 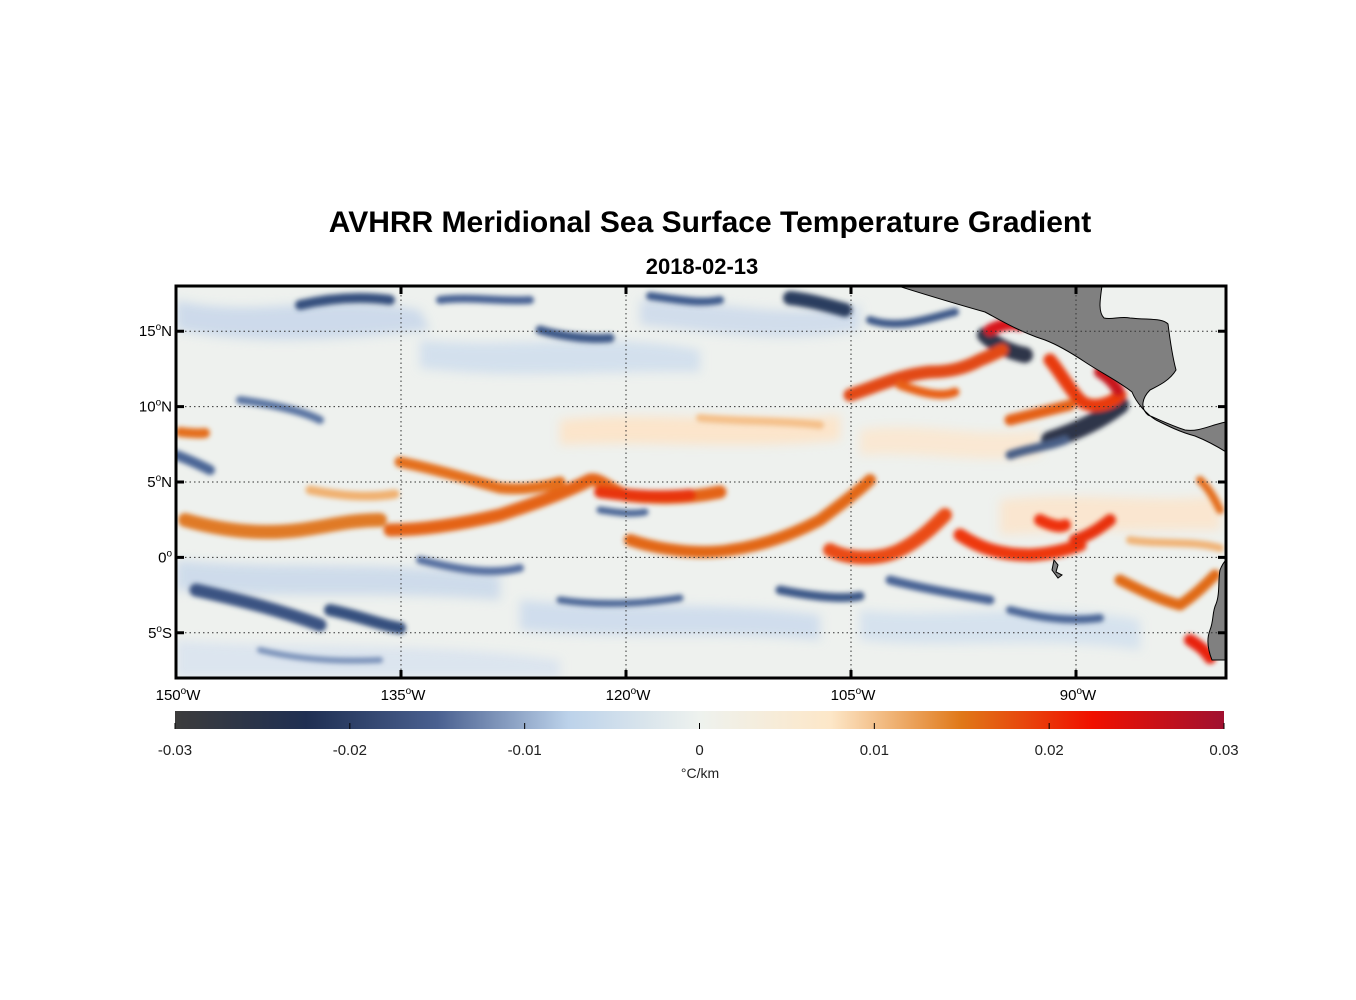 I want to click on lon-tick-label: 120oW, so click(x=629, y=695).